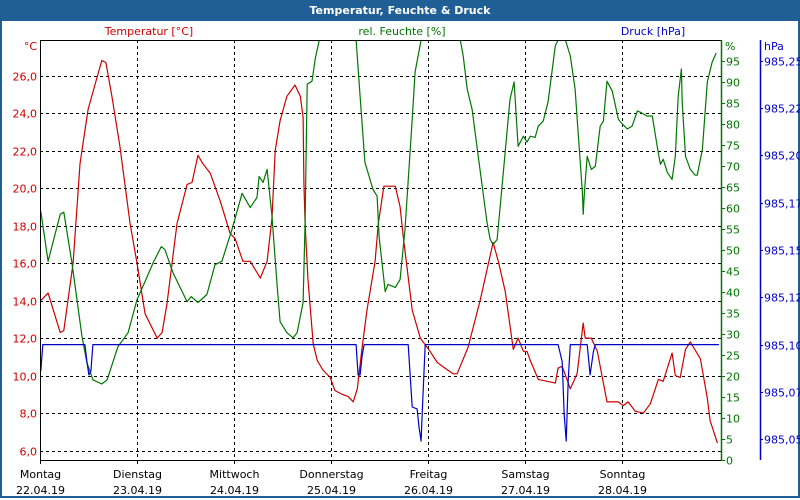  What do you see at coordinates (733, 293) in the screenshot?
I see `humidity-tick-label: 40` at bounding box center [733, 293].